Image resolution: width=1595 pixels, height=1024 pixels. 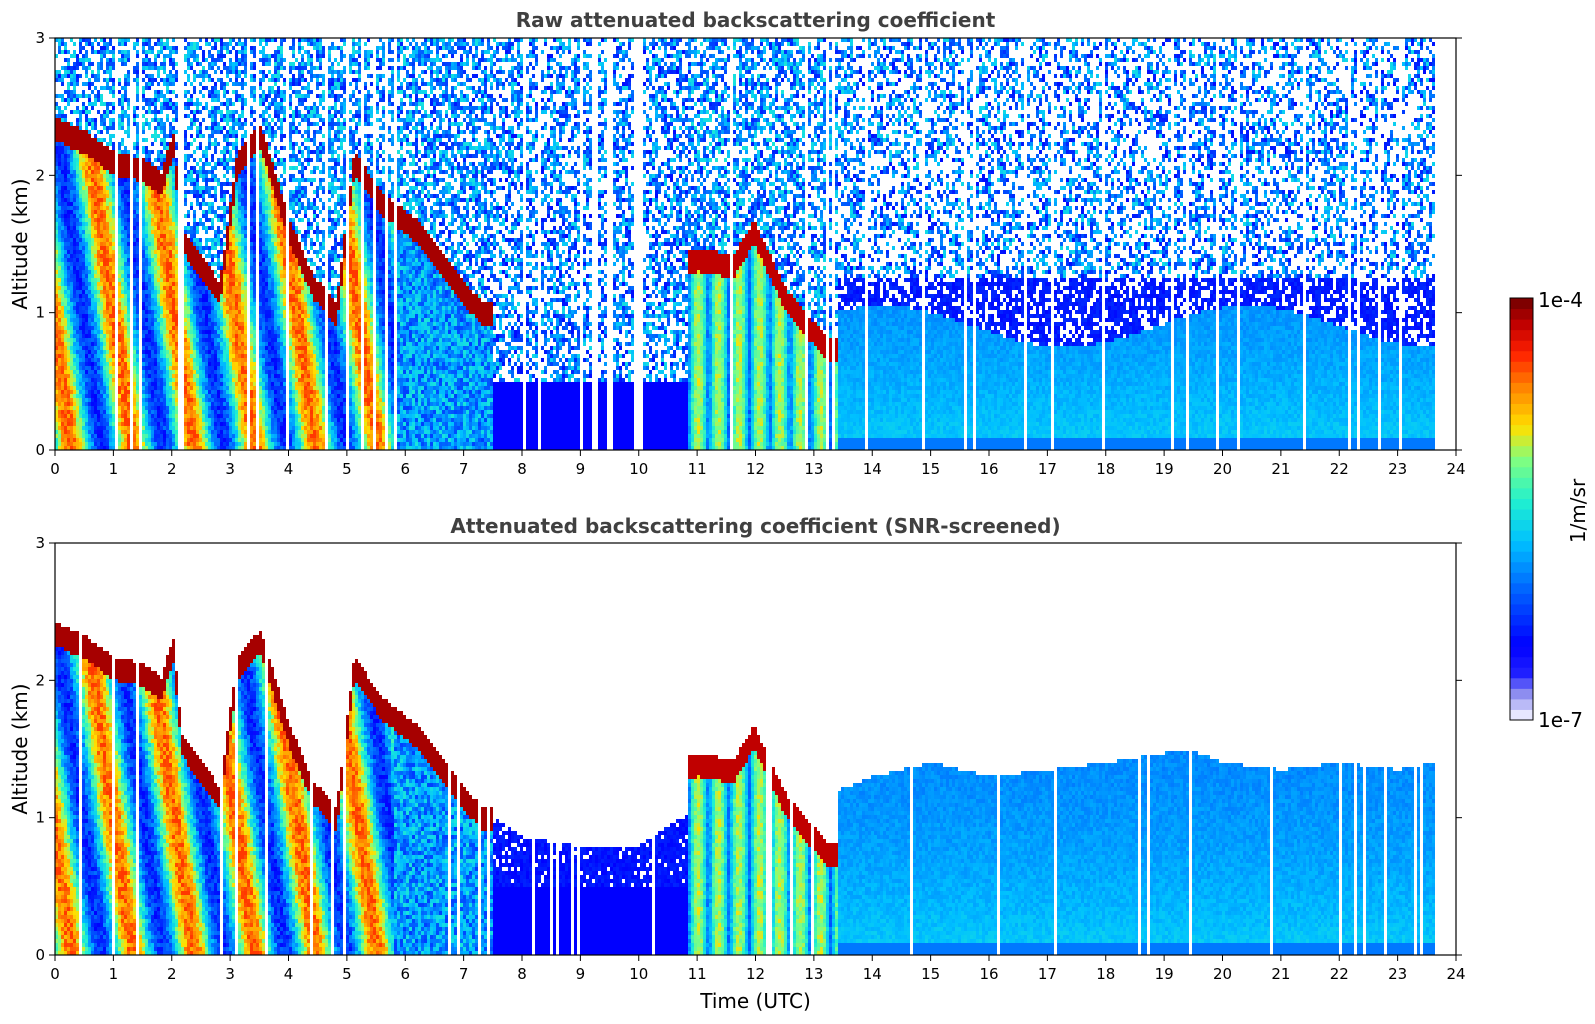 I want to click on panel-raw-x-tick-label: 12, so click(x=755, y=469).